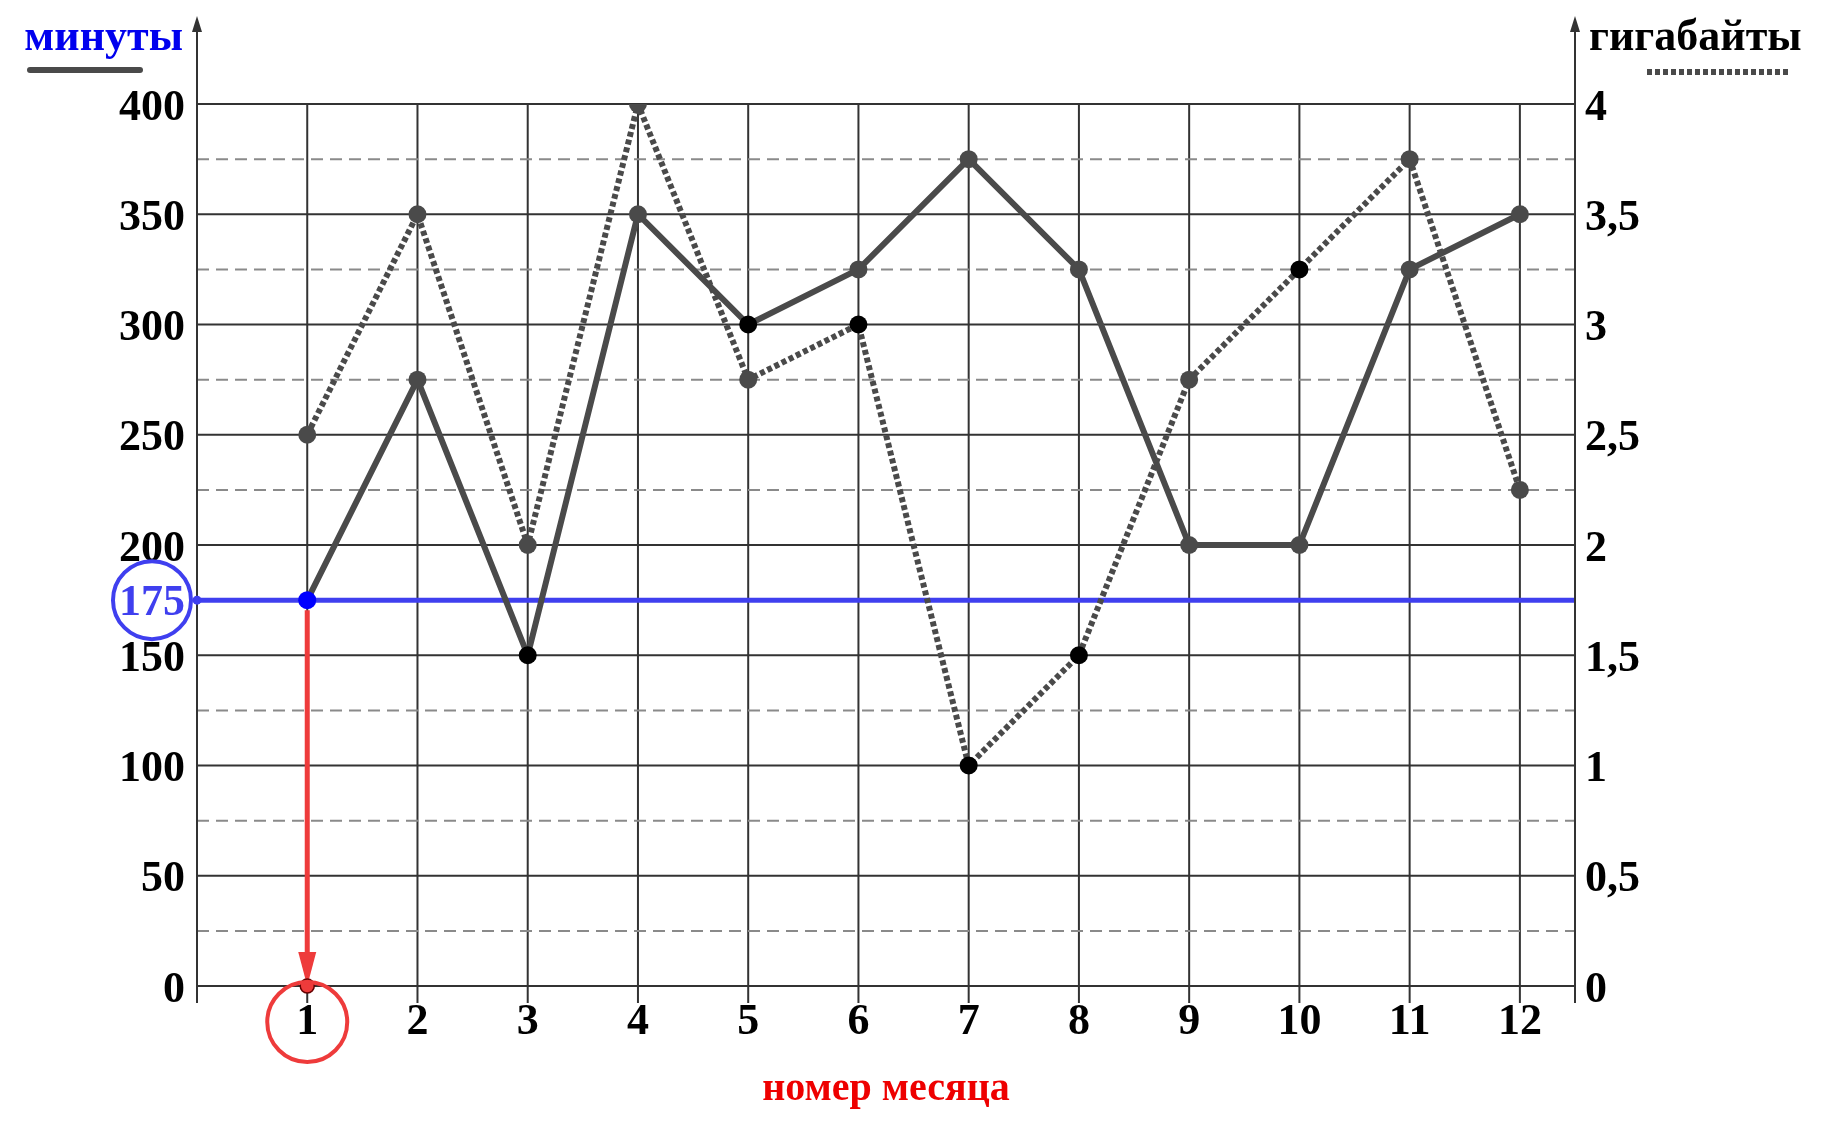  I want to click on y2-tick-label: 2, so click(1596, 546).